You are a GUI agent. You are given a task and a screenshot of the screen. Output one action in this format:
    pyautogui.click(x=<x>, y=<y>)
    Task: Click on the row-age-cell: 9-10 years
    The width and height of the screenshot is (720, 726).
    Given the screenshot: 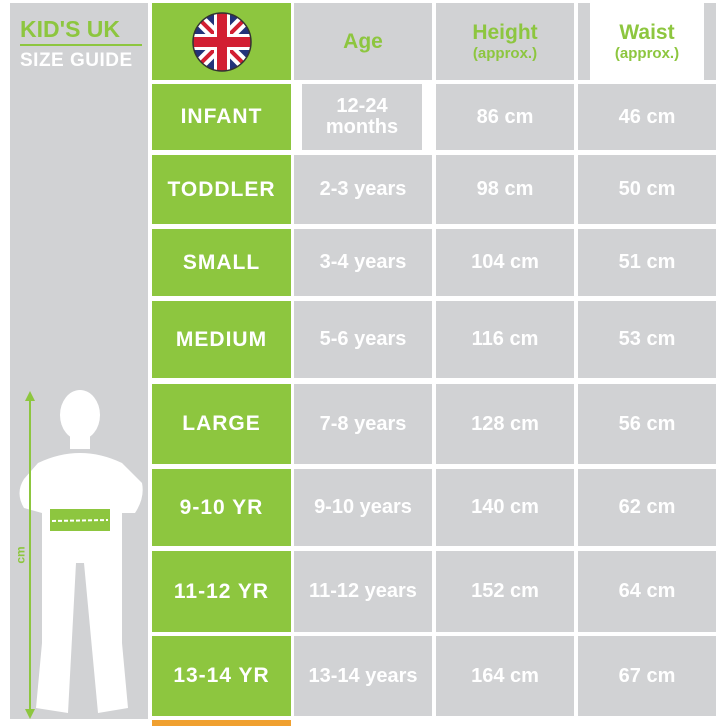 What is the action you would take?
    pyautogui.click(x=363, y=507)
    